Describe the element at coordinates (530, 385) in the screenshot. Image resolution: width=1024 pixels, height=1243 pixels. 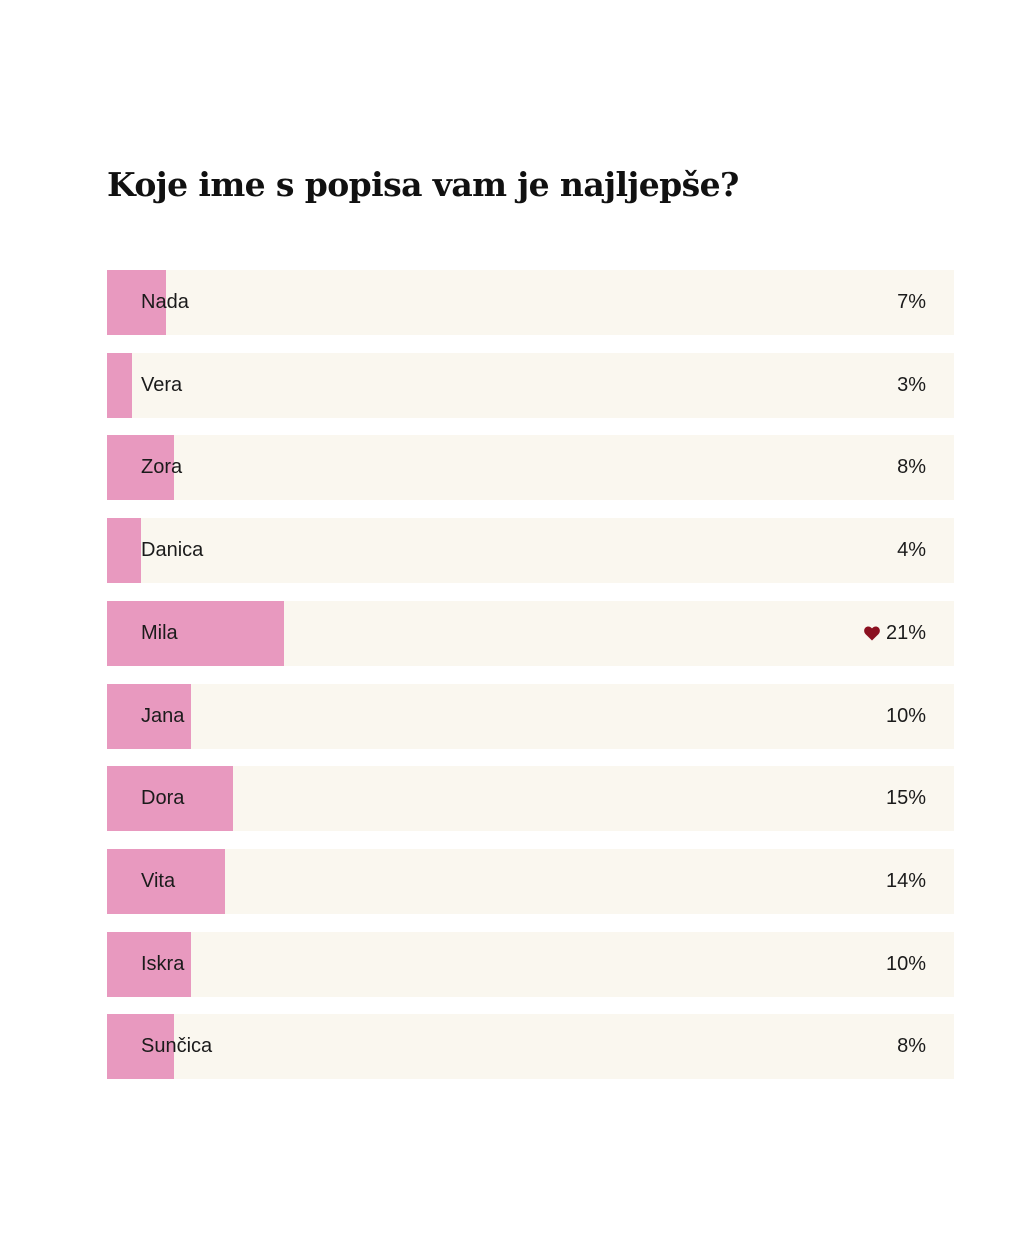
I see `poll-option-vera: Vera 3%` at that location.